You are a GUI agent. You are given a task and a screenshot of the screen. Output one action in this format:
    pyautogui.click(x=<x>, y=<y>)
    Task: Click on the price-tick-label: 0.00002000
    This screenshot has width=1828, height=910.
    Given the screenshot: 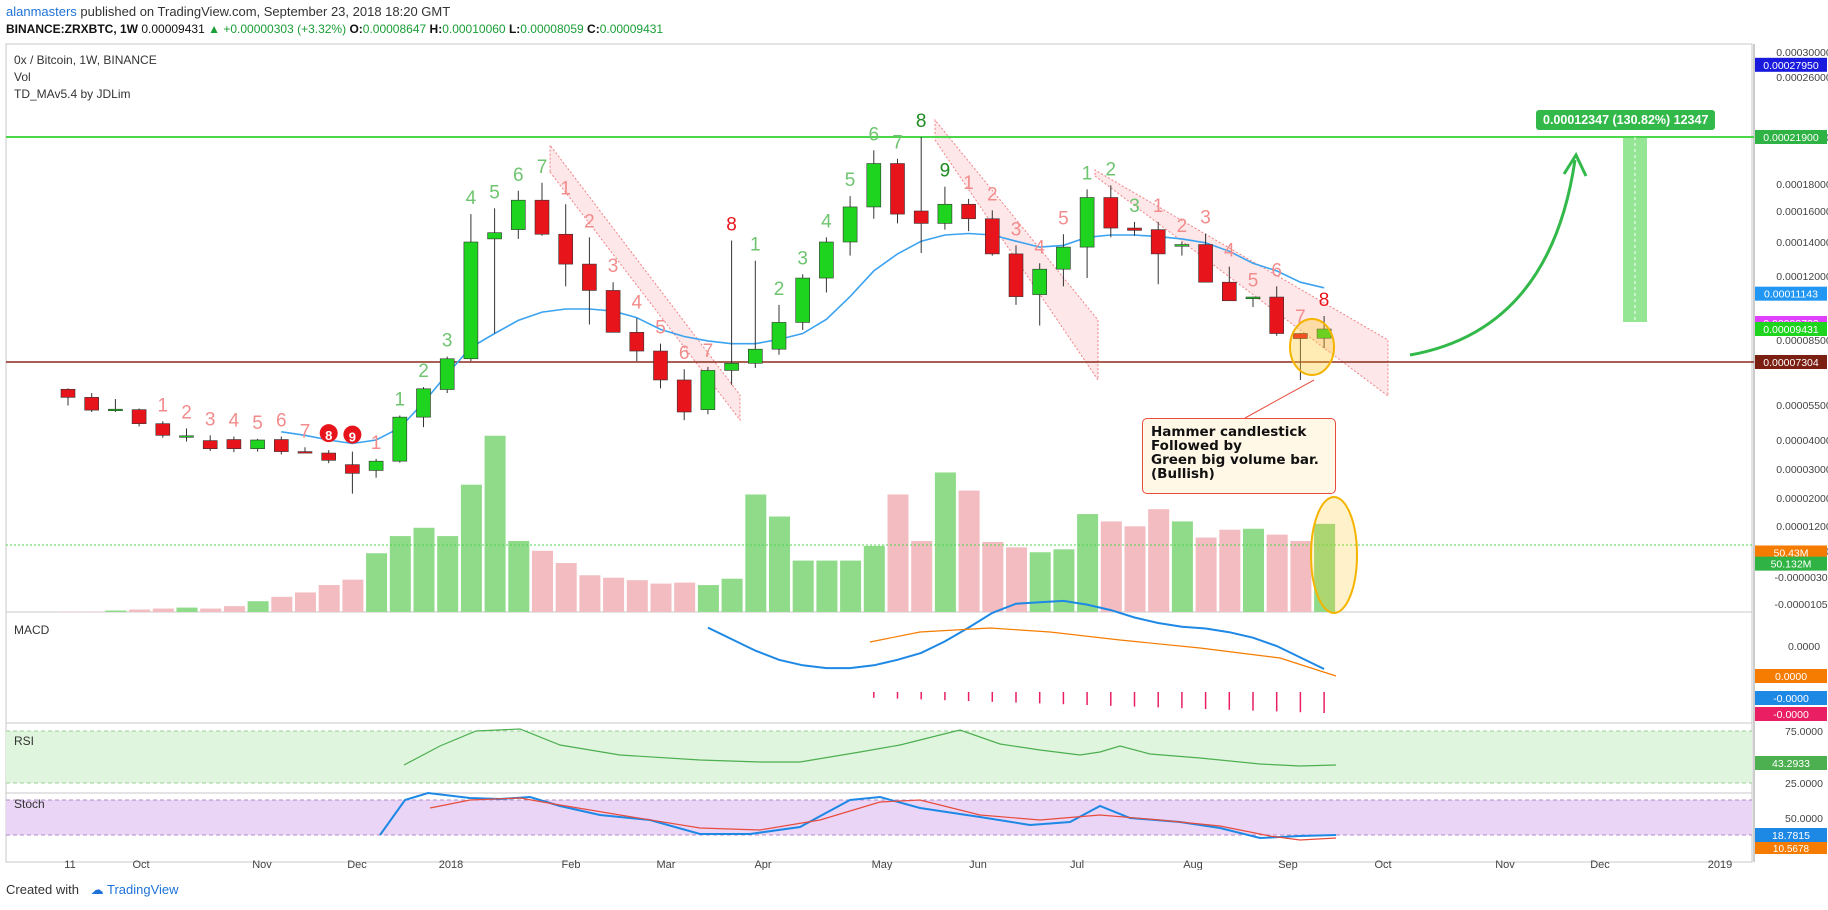 What is the action you would take?
    pyautogui.click(x=1802, y=499)
    